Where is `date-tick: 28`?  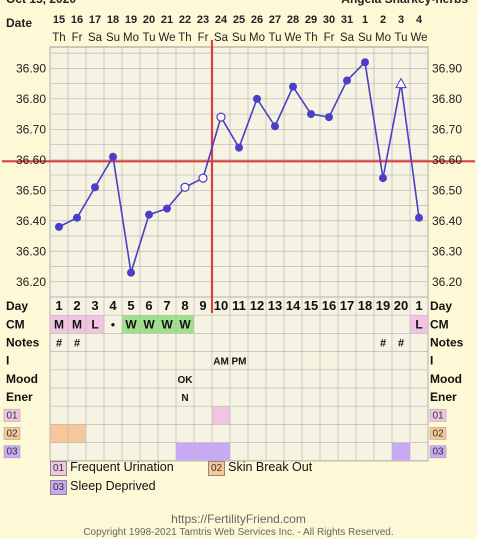
date-tick: 28 is located at coordinates (293, 20).